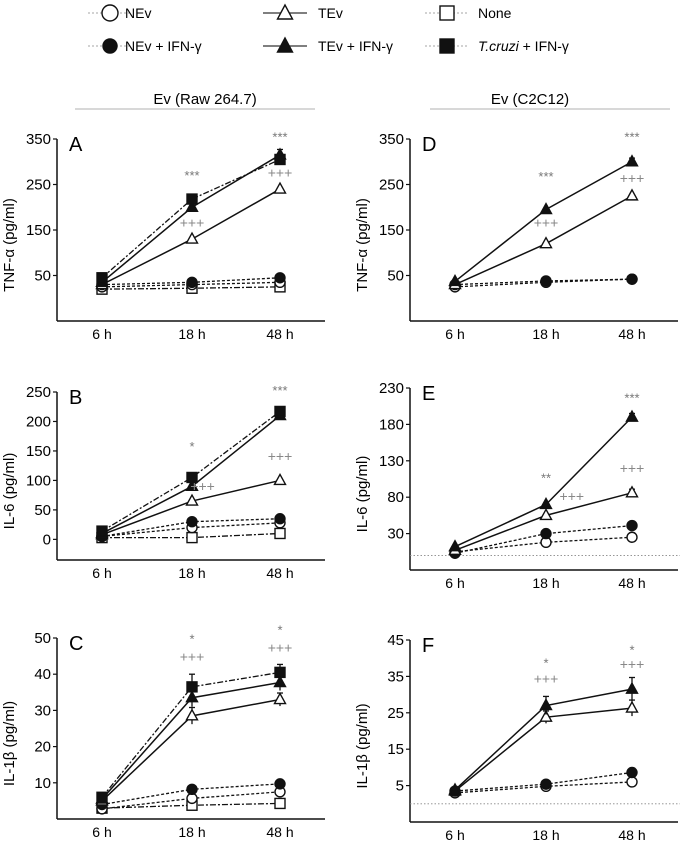 The width and height of the screenshot is (680, 844). I want to click on legend-label-text: NEv, so click(138, 13).